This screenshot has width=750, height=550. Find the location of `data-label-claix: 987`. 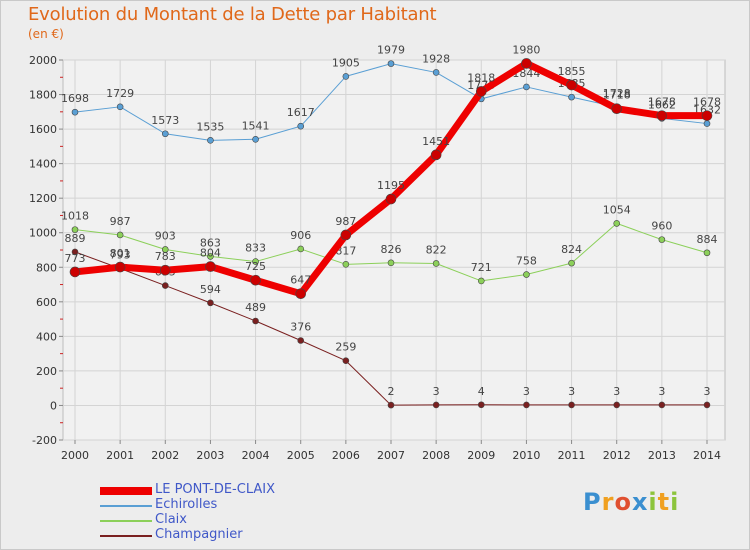

data-label-claix: 987 is located at coordinates (120, 221).